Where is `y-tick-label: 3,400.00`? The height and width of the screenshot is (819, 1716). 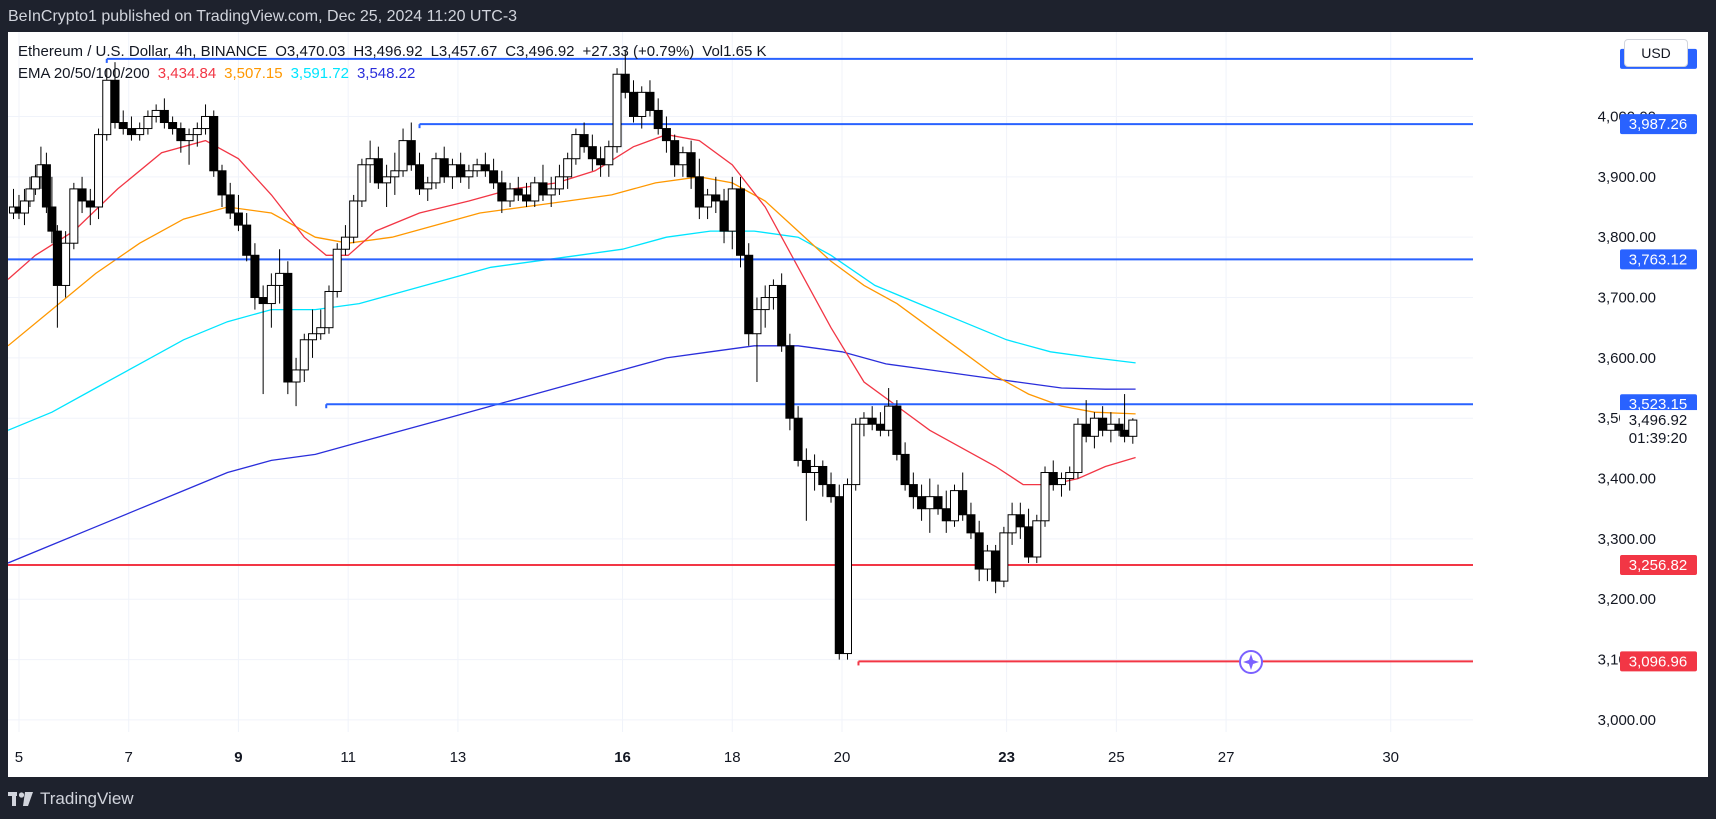
y-tick-label: 3,400.00 is located at coordinates (1627, 479).